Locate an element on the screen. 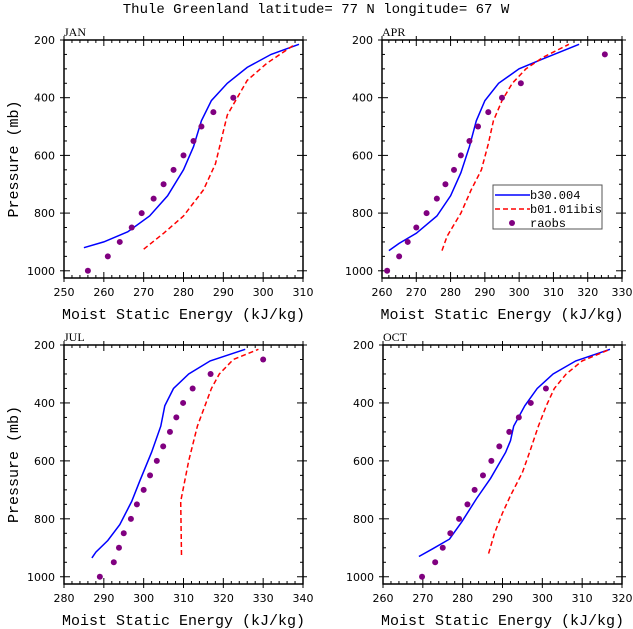 The width and height of the screenshot is (633, 629). y-axis-label: Pressure (mb) is located at coordinates (14, 158).